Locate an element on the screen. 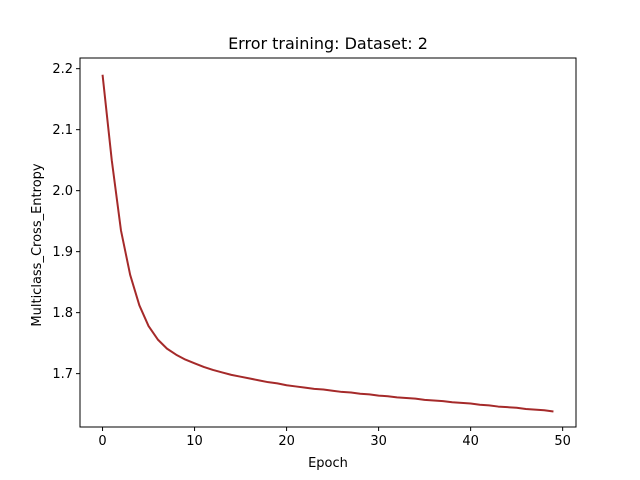  x-tick-label: 40 is located at coordinates (470, 441).